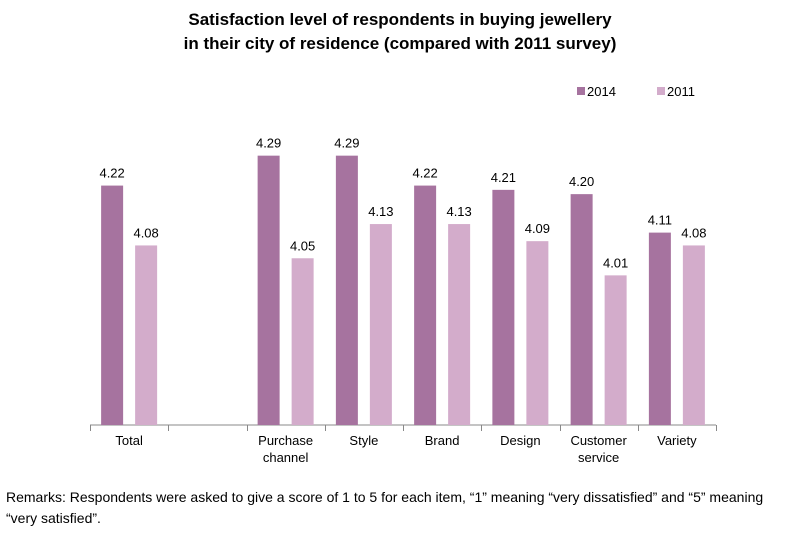  Describe the element at coordinates (286, 457) in the screenshot. I see `category-label-2: channel` at that location.